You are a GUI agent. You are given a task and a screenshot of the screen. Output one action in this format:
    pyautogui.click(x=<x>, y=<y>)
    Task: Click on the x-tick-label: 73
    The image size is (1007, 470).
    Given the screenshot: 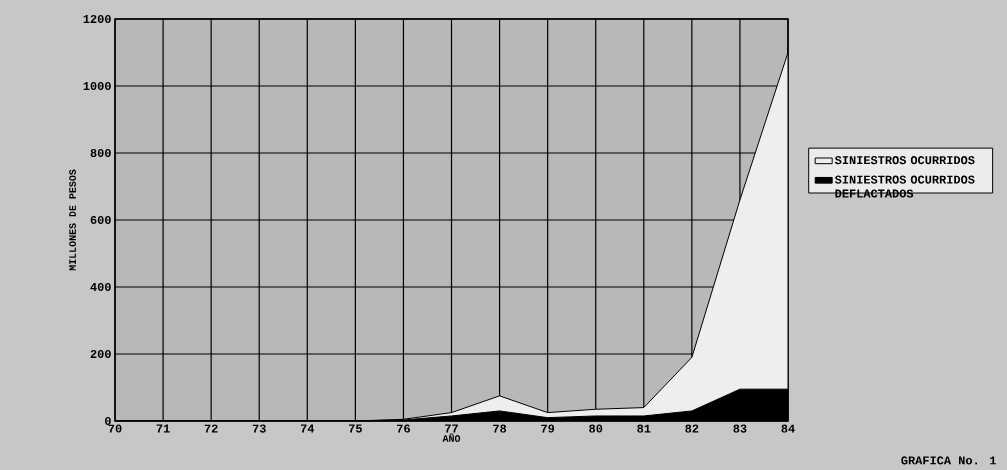 What is the action you would take?
    pyautogui.click(x=259, y=428)
    